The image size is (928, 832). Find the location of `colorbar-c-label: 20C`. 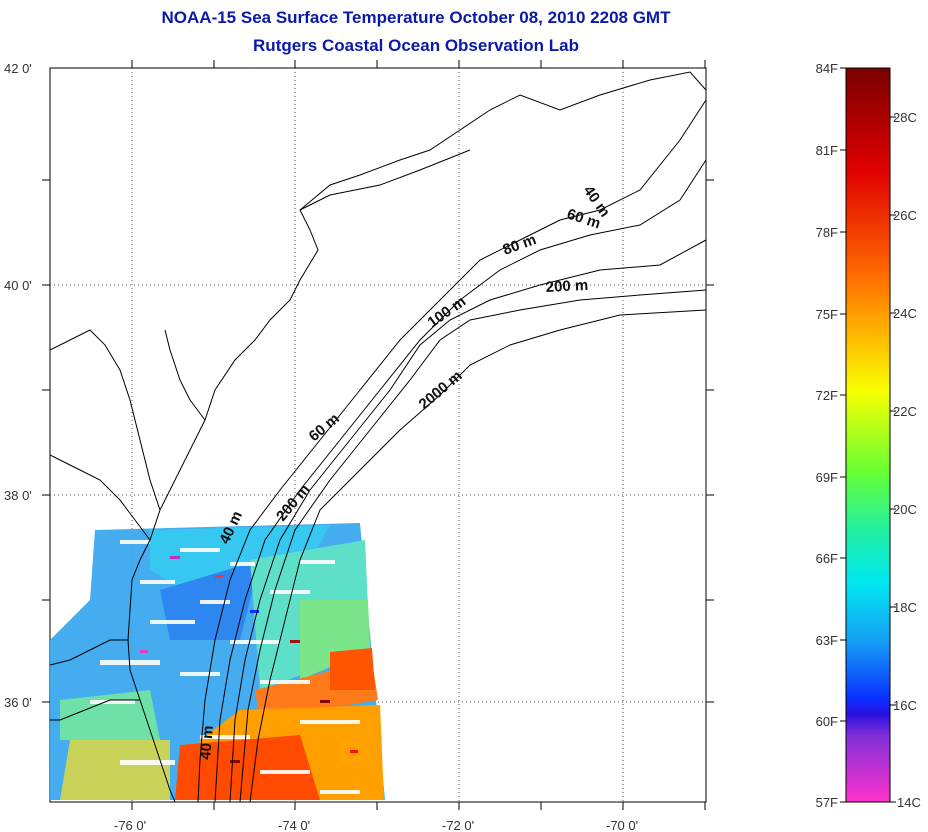

colorbar-c-label: 20C is located at coordinates (905, 509).